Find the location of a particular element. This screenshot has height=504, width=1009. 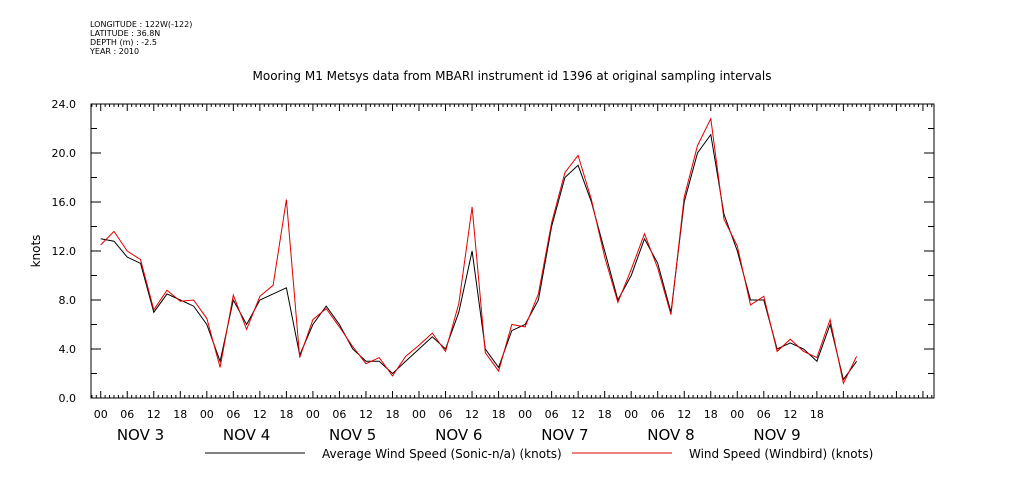

day-labels: NOV 3 NOV 4 NOV 5 NOV 6 NOV 7 NOV 8 NOV 9 is located at coordinates (459, 435).